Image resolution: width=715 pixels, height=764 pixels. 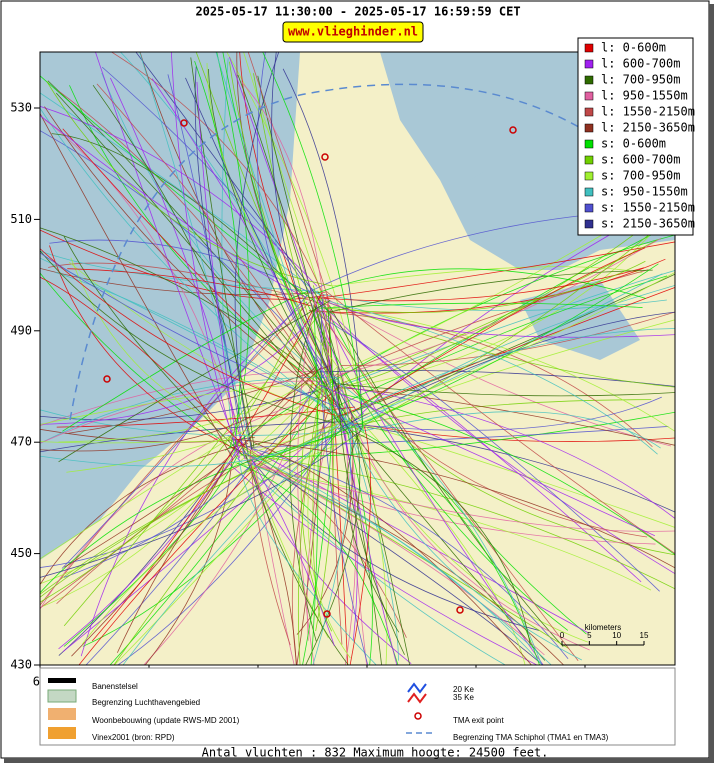 I want to click on airport-swatch, so click(x=62, y=696).